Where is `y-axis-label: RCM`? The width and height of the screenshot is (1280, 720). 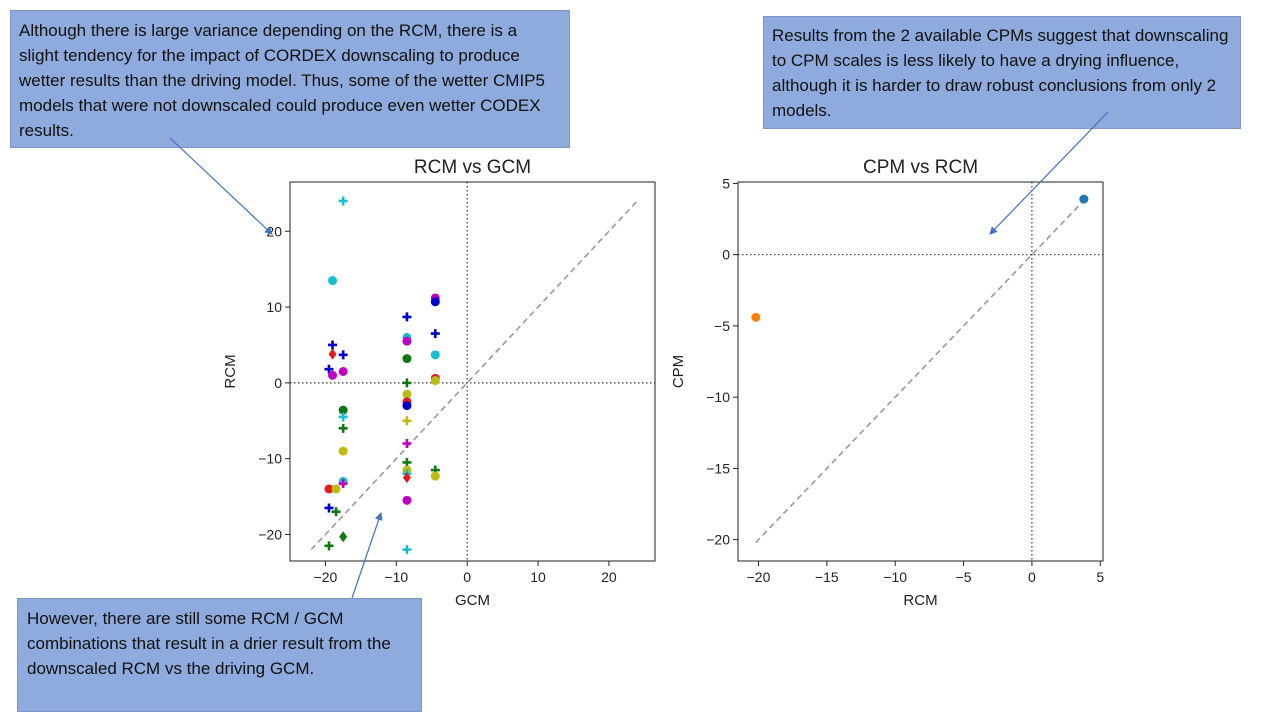
y-axis-label: RCM is located at coordinates (230, 371).